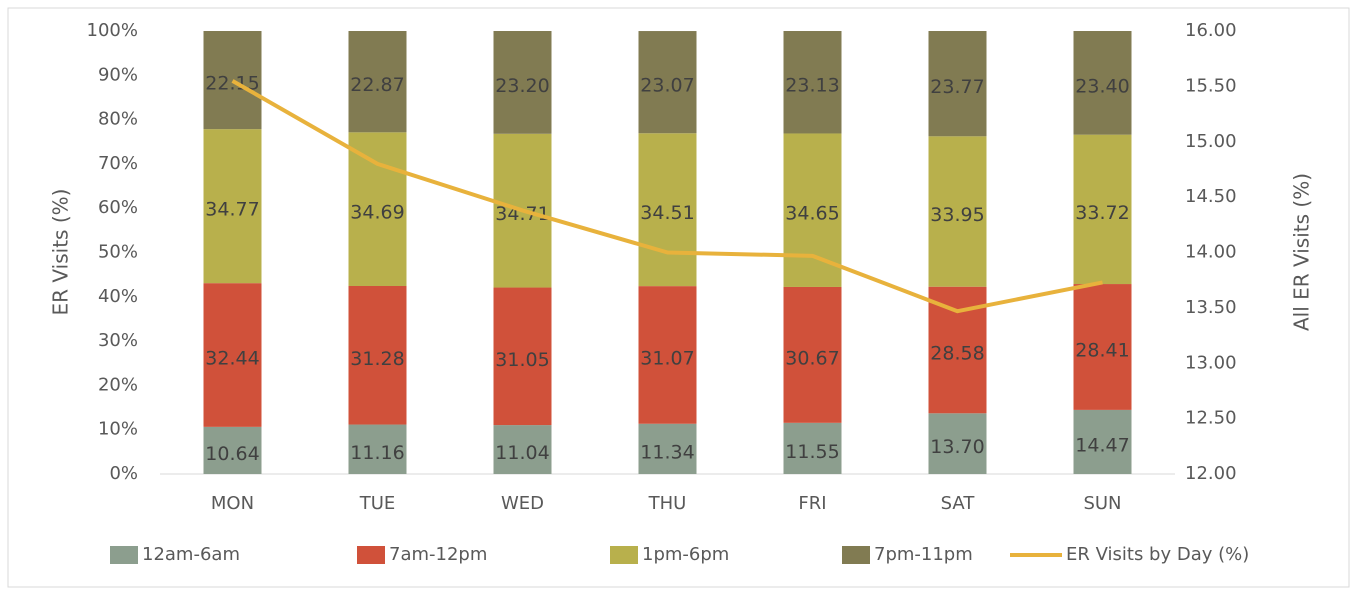 The height and width of the screenshot is (600, 1357). Describe the element at coordinates (667, 503) in the screenshot. I see `x-tick-label: THU` at that location.